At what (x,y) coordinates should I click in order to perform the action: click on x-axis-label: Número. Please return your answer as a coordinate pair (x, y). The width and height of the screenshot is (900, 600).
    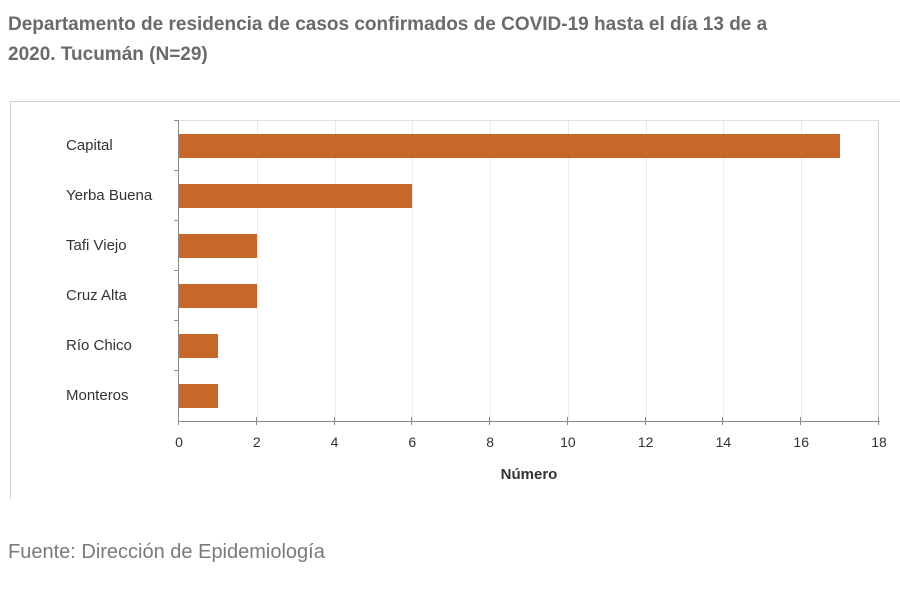
    Looking at the image, I should click on (529, 474).